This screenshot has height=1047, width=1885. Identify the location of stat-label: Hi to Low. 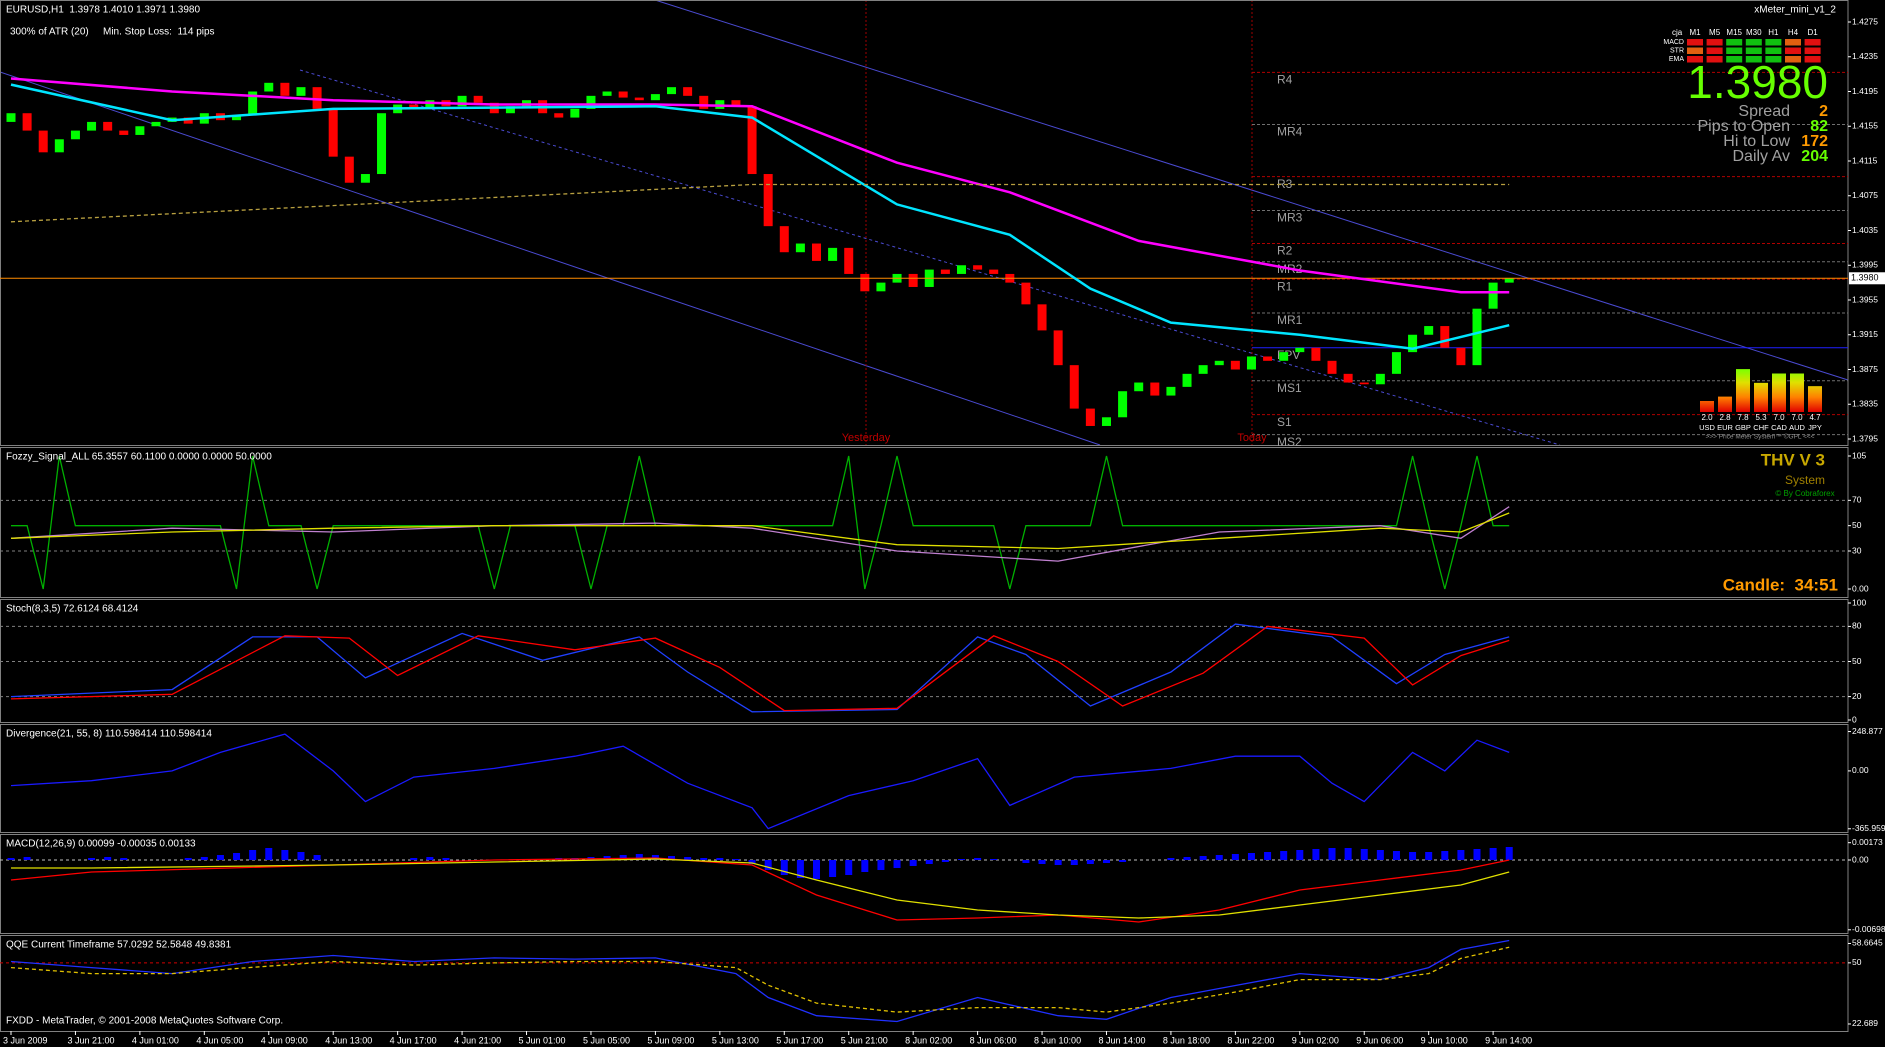
(1756, 141).